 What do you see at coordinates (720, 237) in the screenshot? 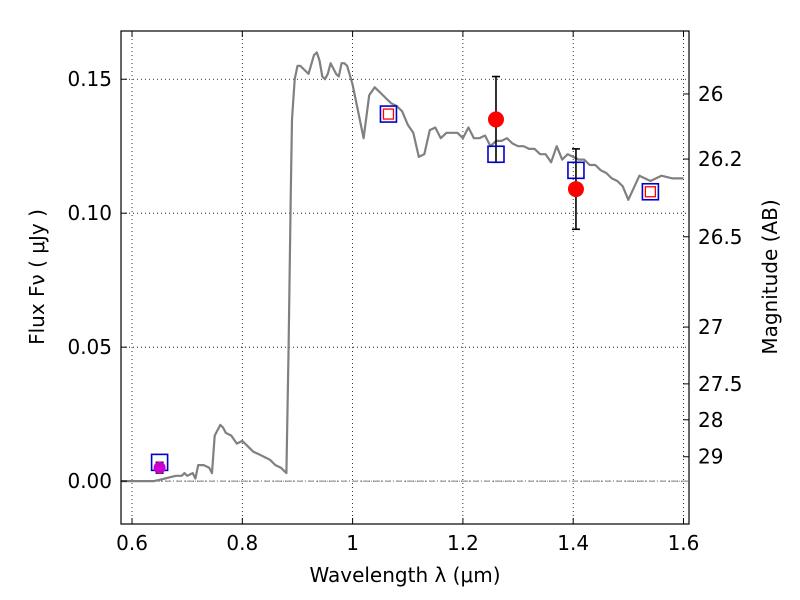
I see `right-tick-label: 26.5` at bounding box center [720, 237].